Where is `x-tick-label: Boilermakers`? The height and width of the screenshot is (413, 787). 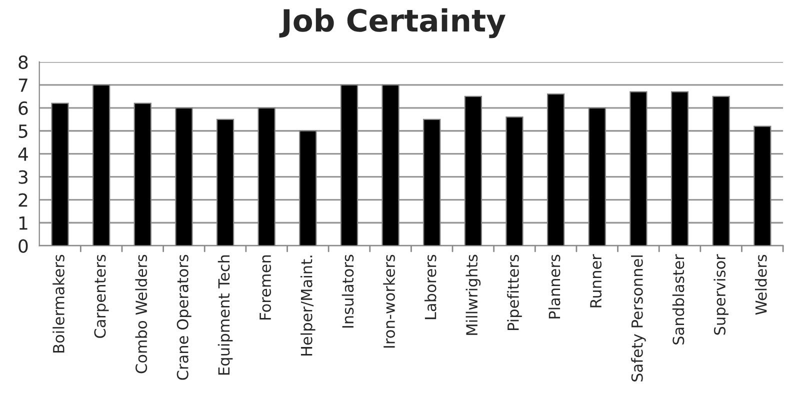 x-tick-label: Boilermakers is located at coordinates (58, 303).